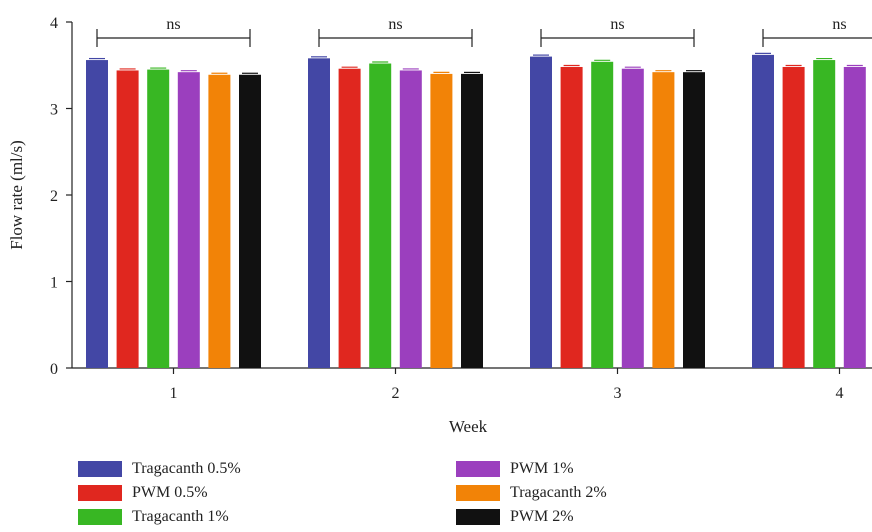  What do you see at coordinates (54, 369) in the screenshot?
I see `y-tick-label: 0` at bounding box center [54, 369].